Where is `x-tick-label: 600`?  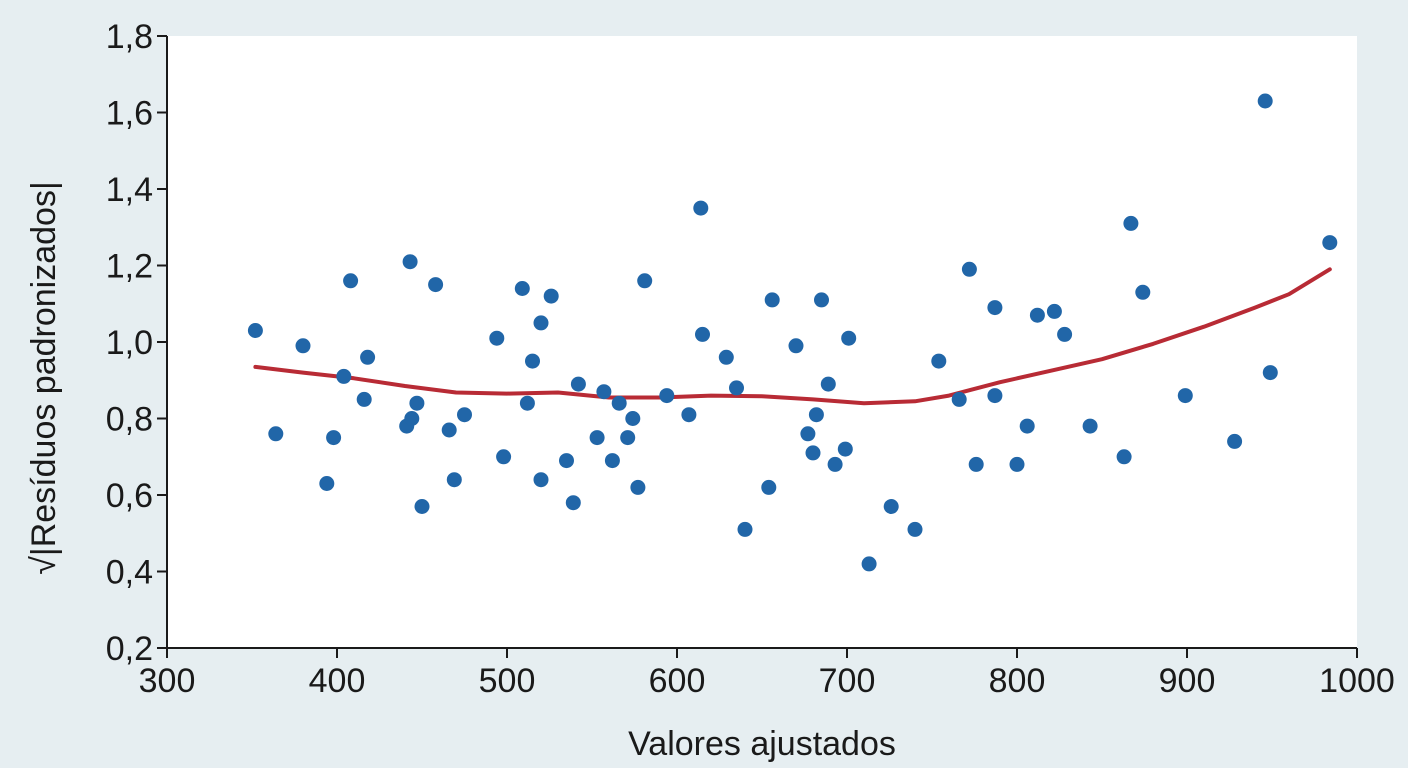
x-tick-label: 600 is located at coordinates (677, 681).